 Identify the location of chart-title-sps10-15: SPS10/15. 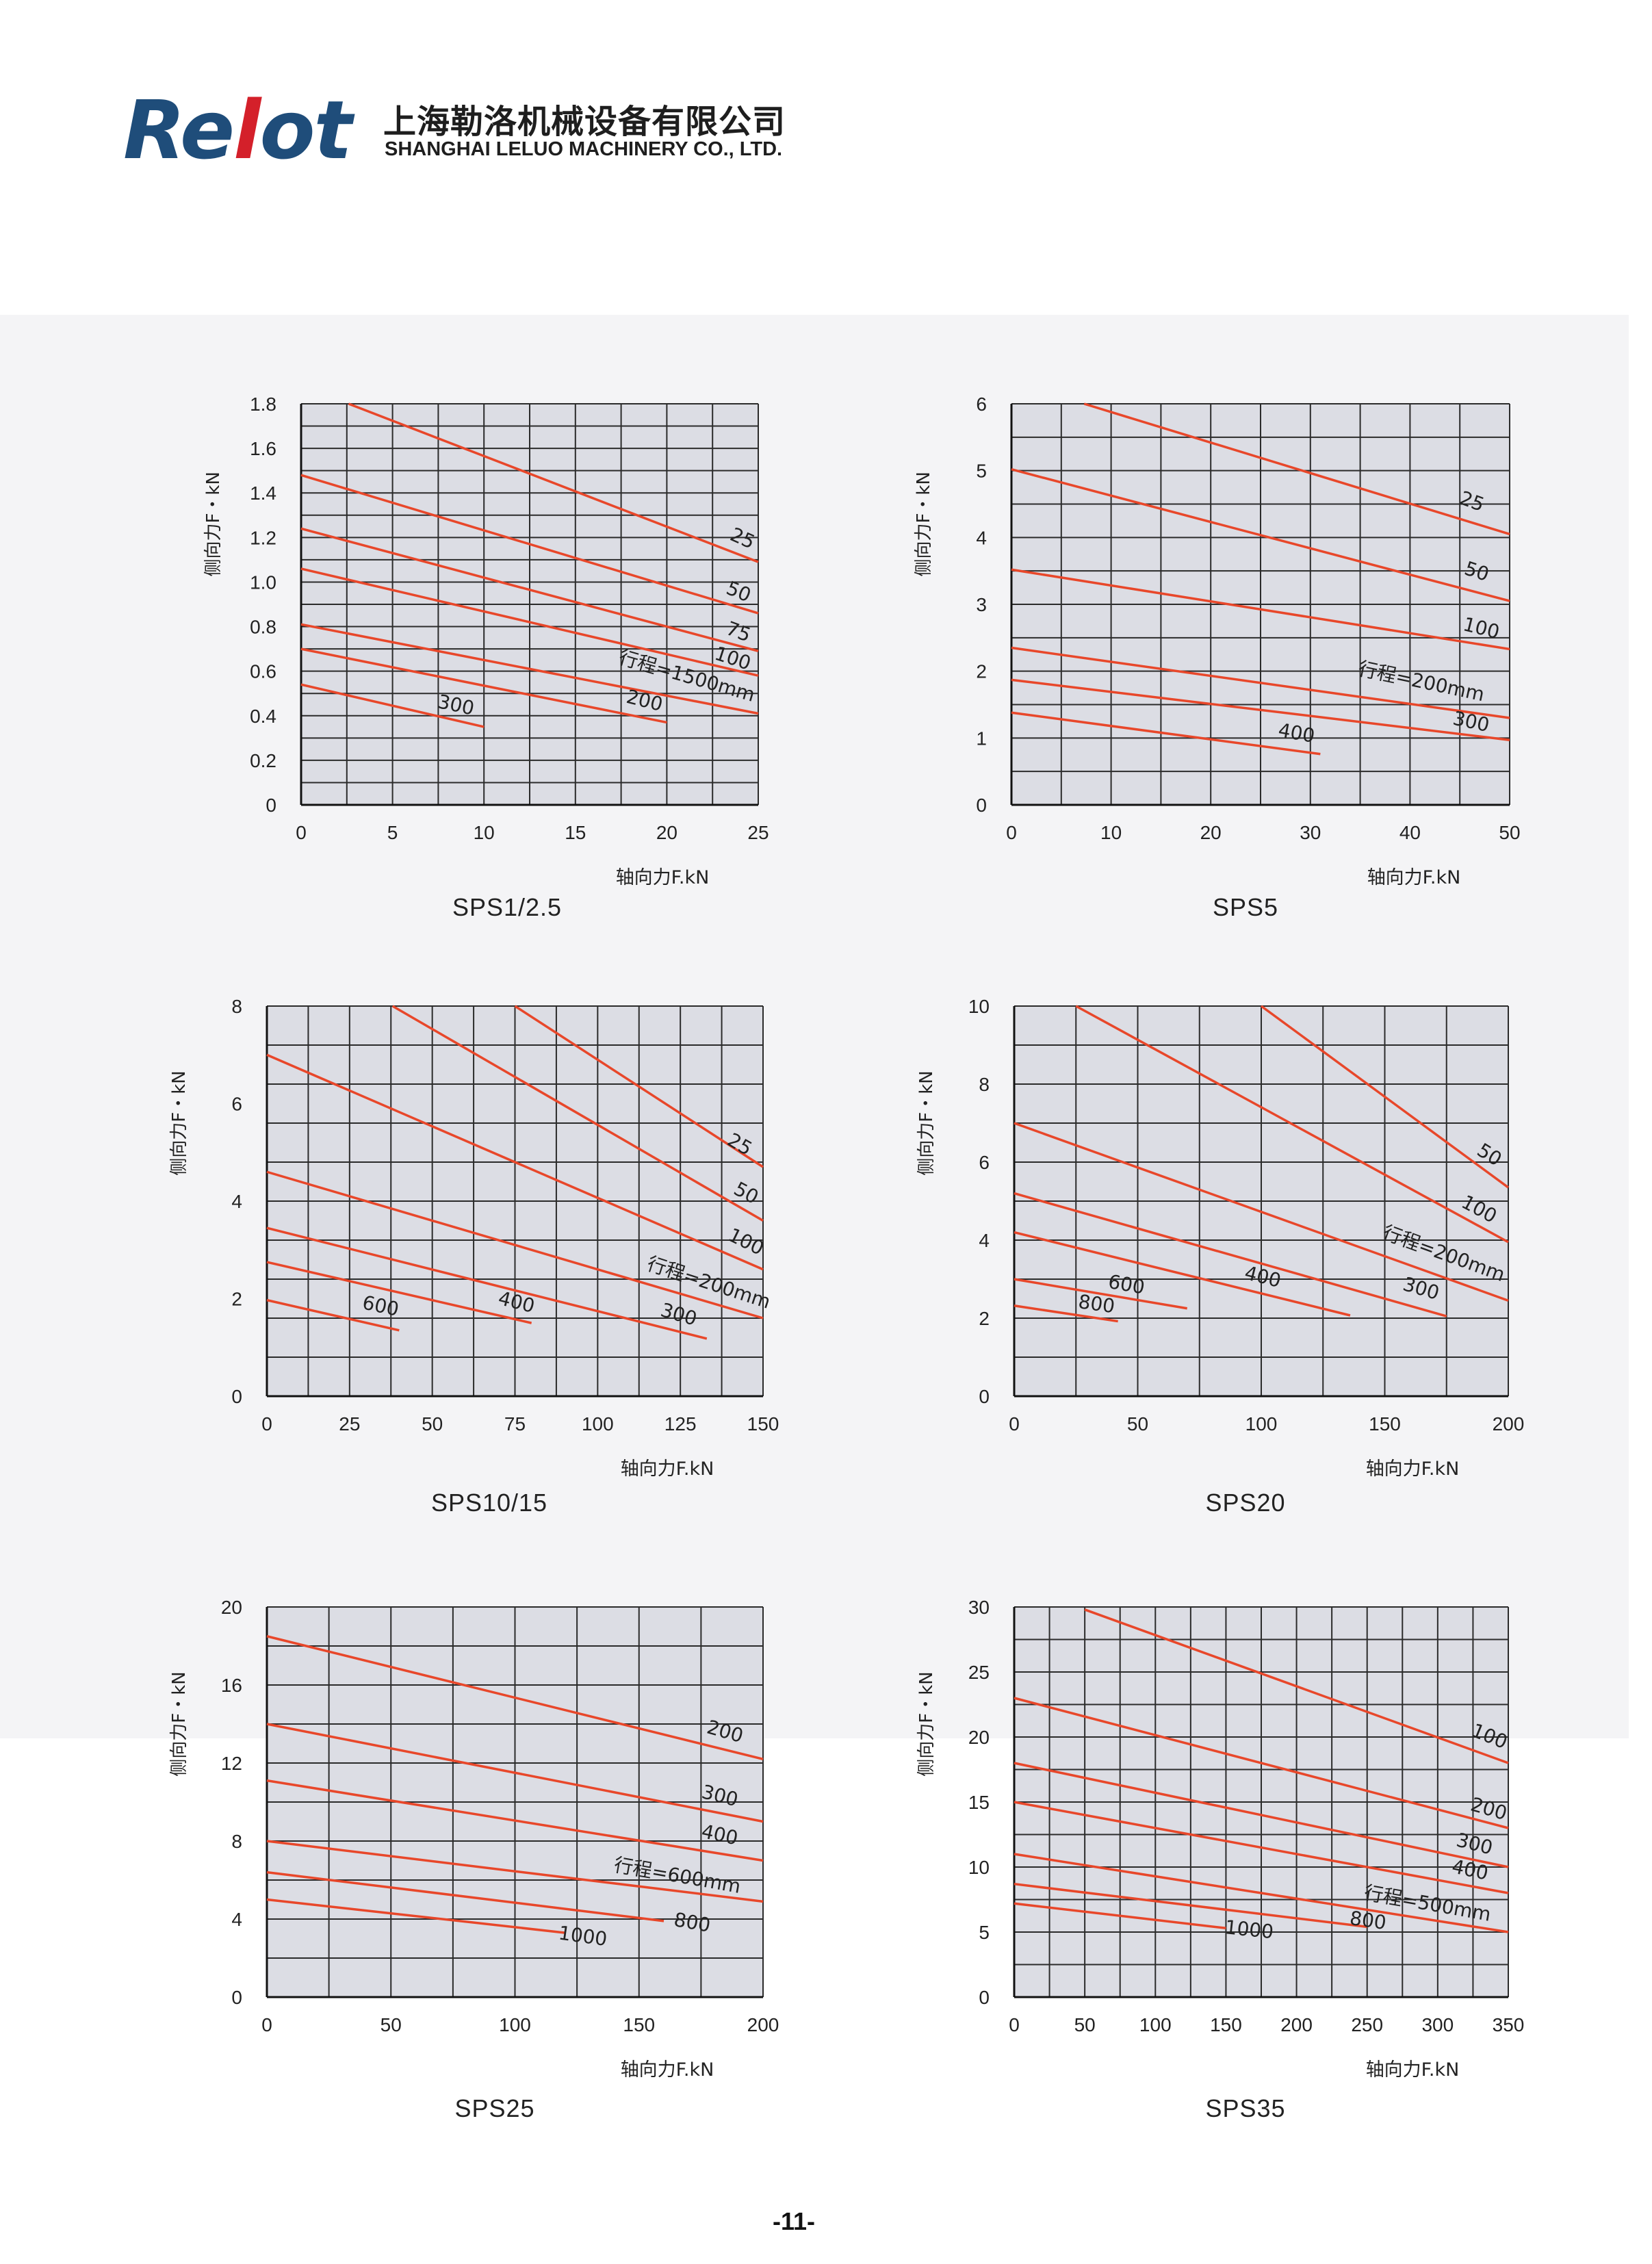
(489, 1503).